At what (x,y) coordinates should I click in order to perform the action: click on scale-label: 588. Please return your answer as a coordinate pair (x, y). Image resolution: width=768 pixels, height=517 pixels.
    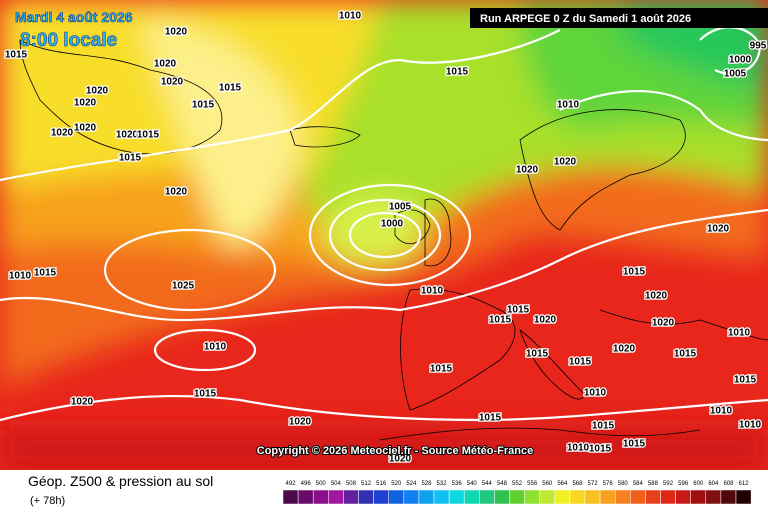
    Looking at the image, I should click on (653, 484).